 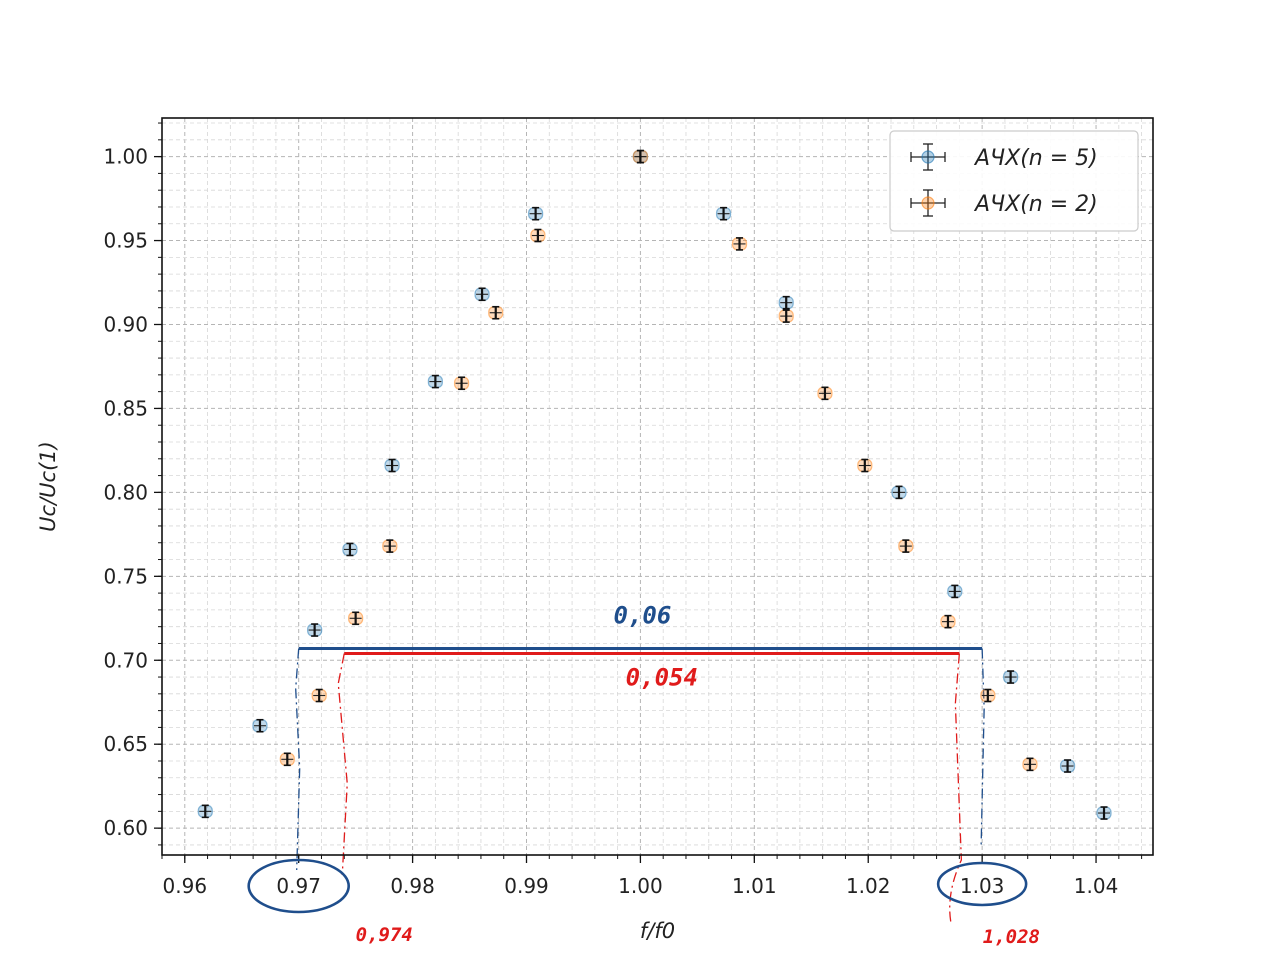 I want to click on y-tick-label-1: 0.65, so click(x=125, y=744).